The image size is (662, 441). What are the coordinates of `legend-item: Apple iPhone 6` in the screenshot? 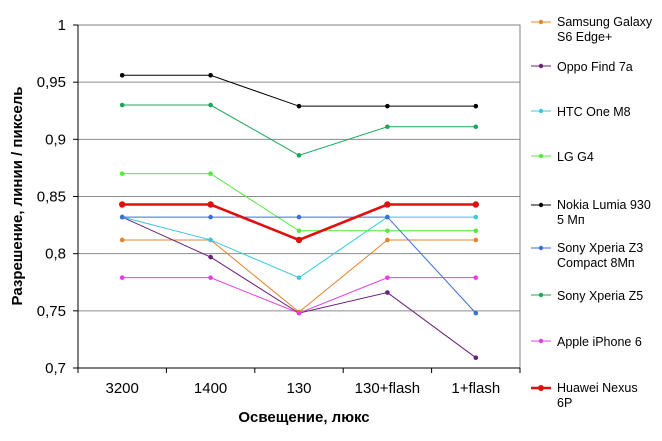 It's located at (586, 342).